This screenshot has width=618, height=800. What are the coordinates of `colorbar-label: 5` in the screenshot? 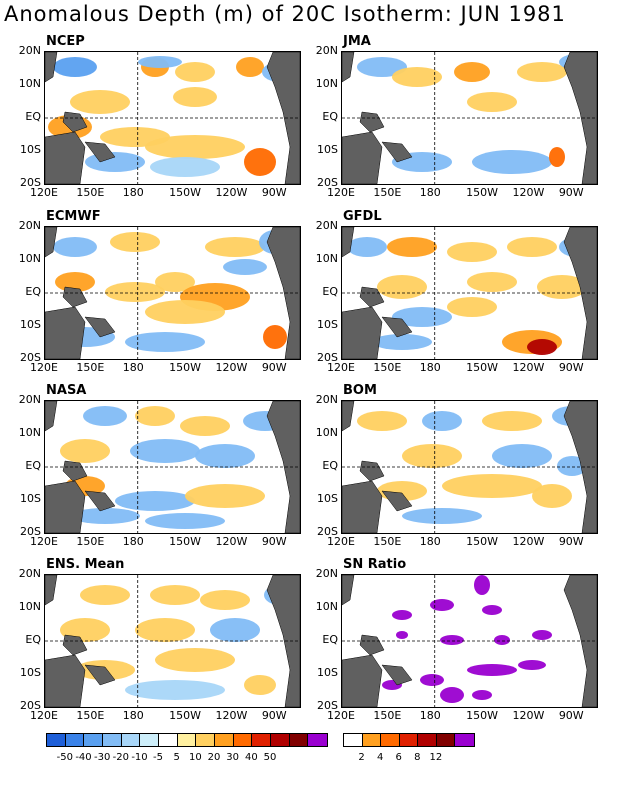 It's located at (176, 757).